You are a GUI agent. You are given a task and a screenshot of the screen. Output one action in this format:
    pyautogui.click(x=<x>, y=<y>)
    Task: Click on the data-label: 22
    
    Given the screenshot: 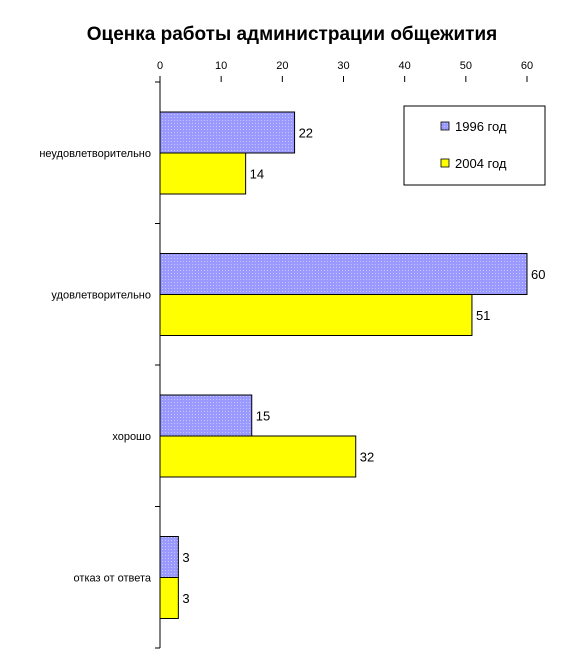 What is the action you would take?
    pyautogui.click(x=306, y=133)
    